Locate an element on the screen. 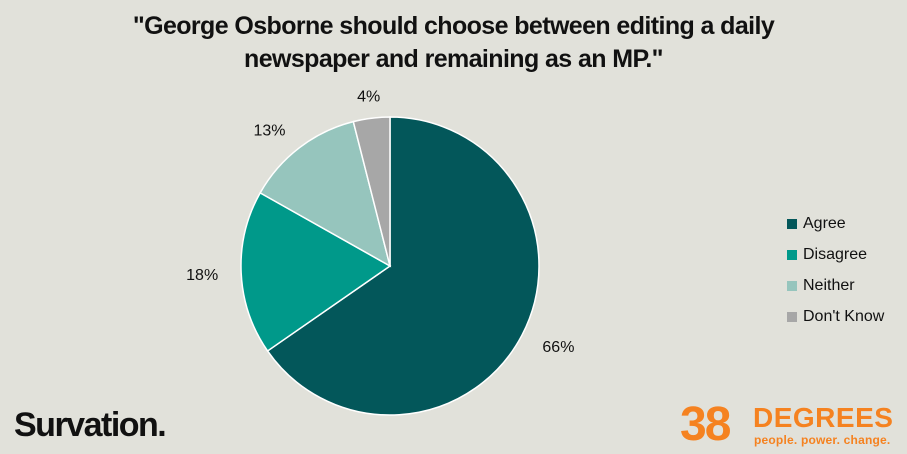 This screenshot has width=907, height=454. brand-number: 38 is located at coordinates (705, 424).